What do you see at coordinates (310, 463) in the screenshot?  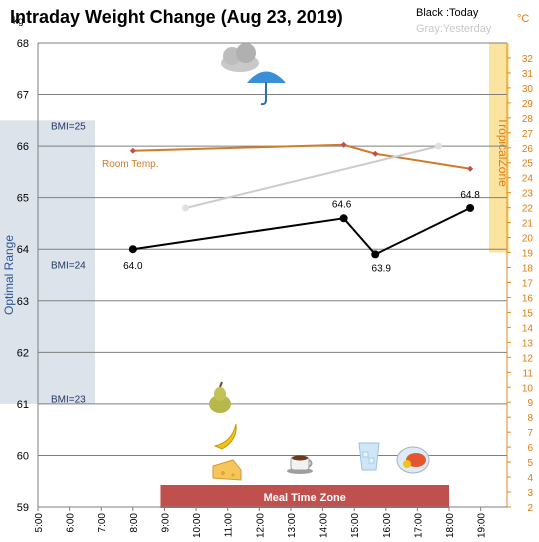 I see `coffee-handle` at bounding box center [310, 463].